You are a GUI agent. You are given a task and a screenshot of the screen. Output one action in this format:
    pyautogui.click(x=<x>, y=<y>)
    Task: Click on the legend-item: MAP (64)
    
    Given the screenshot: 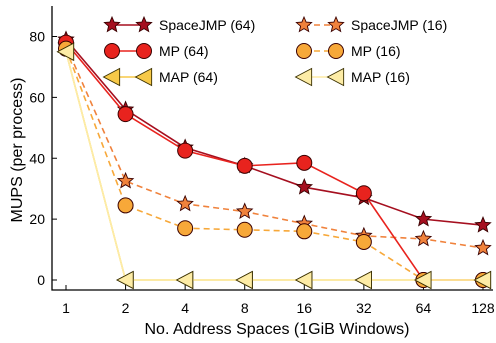 What is the action you would take?
    pyautogui.click(x=160, y=77)
    